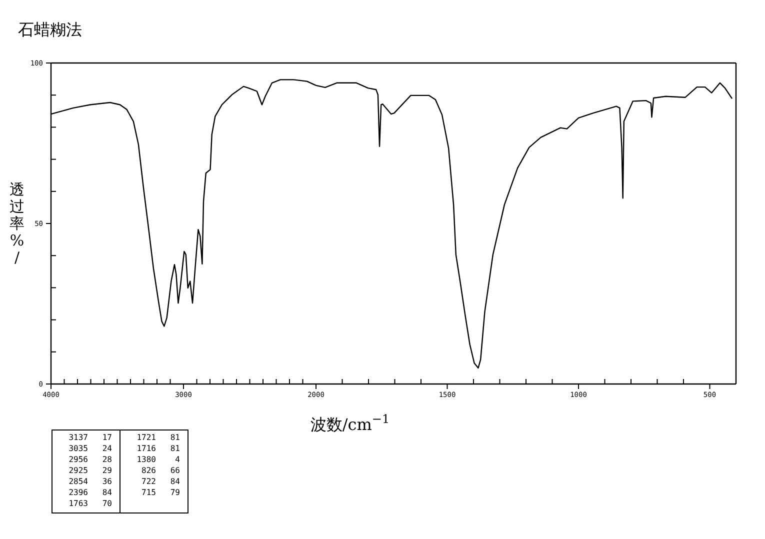  What do you see at coordinates (50, 29) in the screenshot?
I see `chart-title: 石蜡糊法` at bounding box center [50, 29].